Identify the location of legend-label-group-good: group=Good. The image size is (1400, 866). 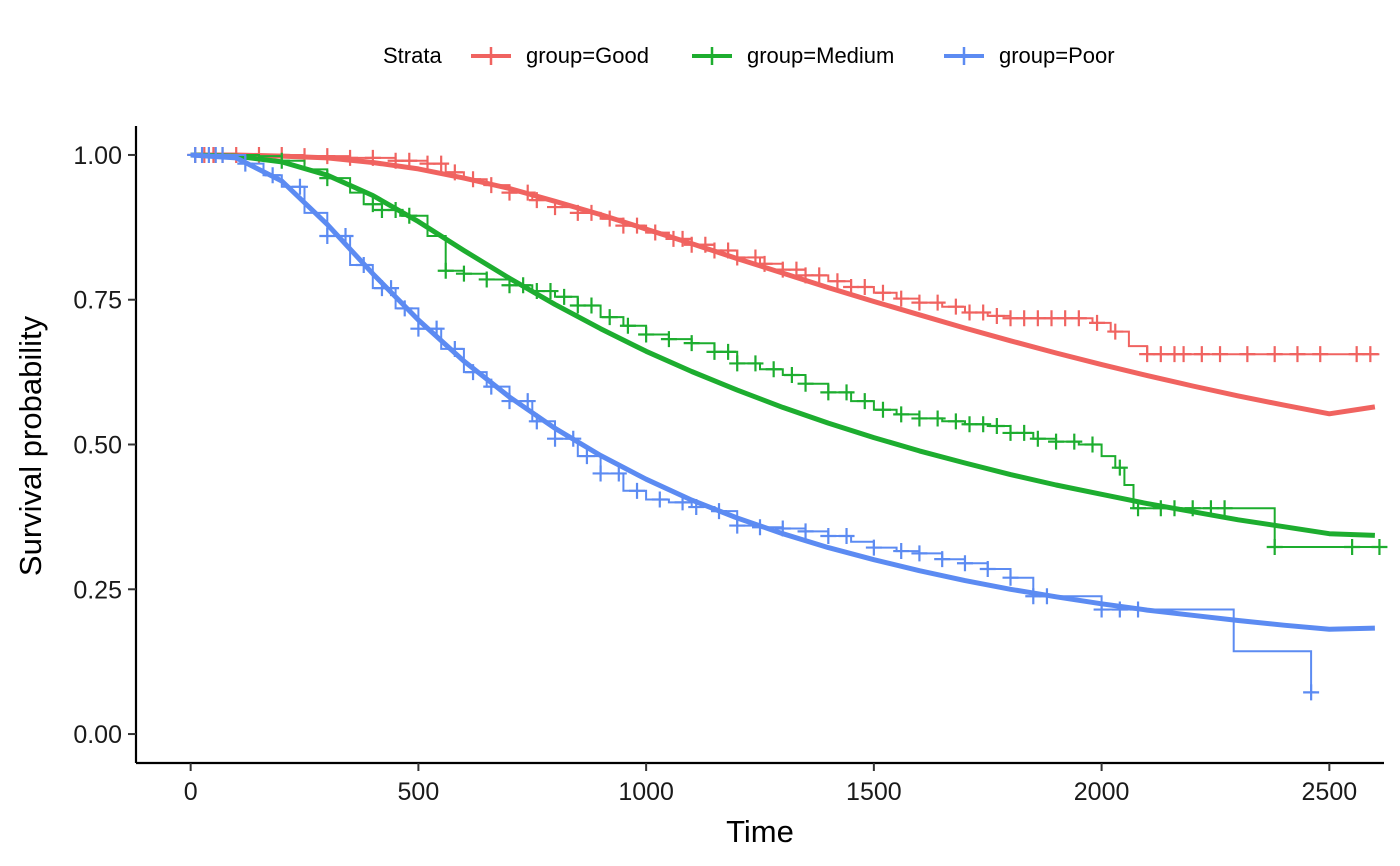
(587, 55).